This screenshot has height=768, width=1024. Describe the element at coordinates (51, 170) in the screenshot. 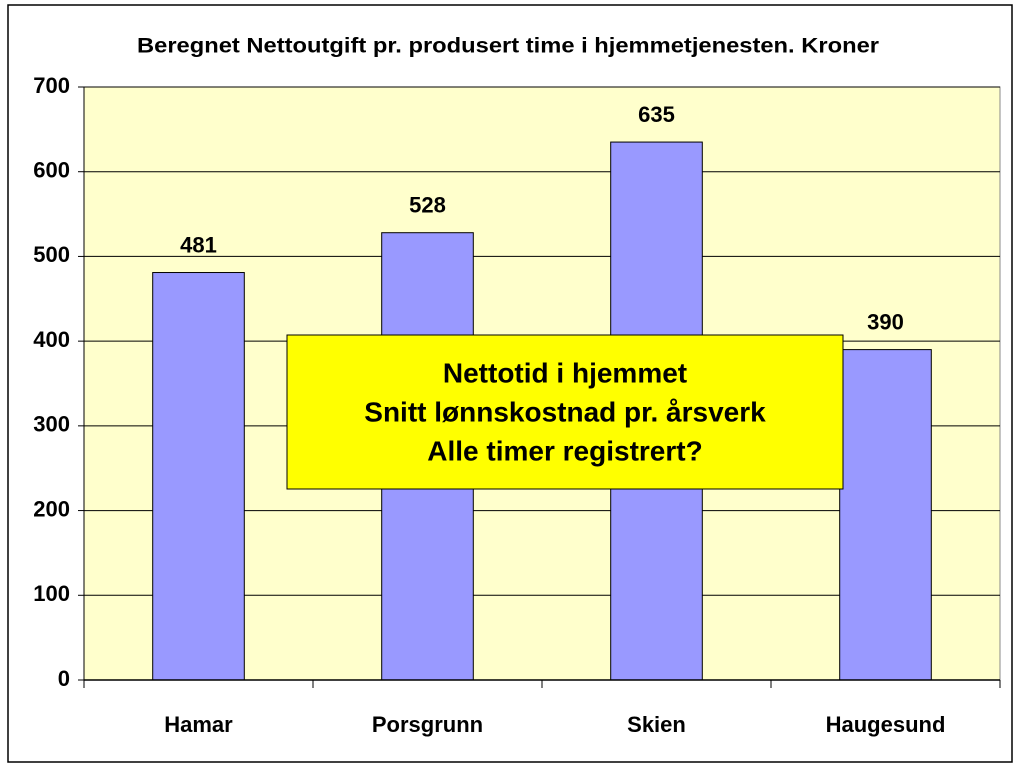

I see `y-tick-label: 600` at that location.